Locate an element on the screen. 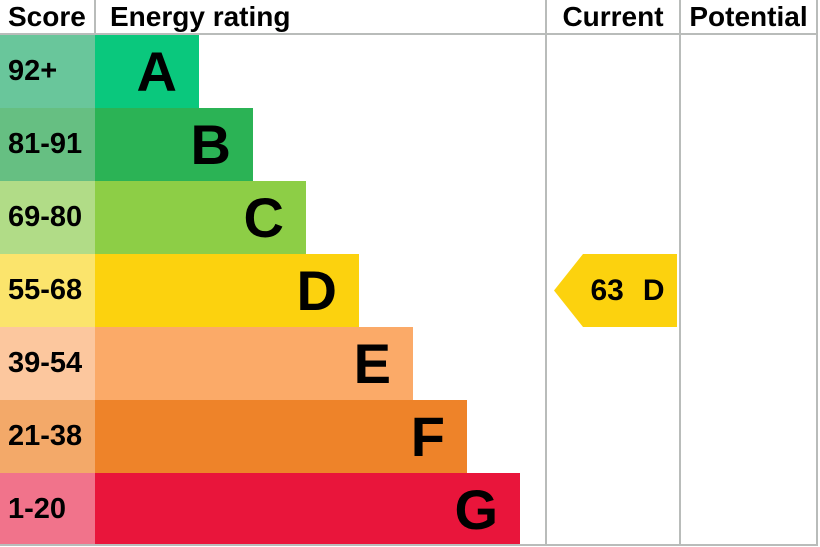 Image resolution: width=820 pixels, height=547 pixels. band-bar: B is located at coordinates (174, 144).